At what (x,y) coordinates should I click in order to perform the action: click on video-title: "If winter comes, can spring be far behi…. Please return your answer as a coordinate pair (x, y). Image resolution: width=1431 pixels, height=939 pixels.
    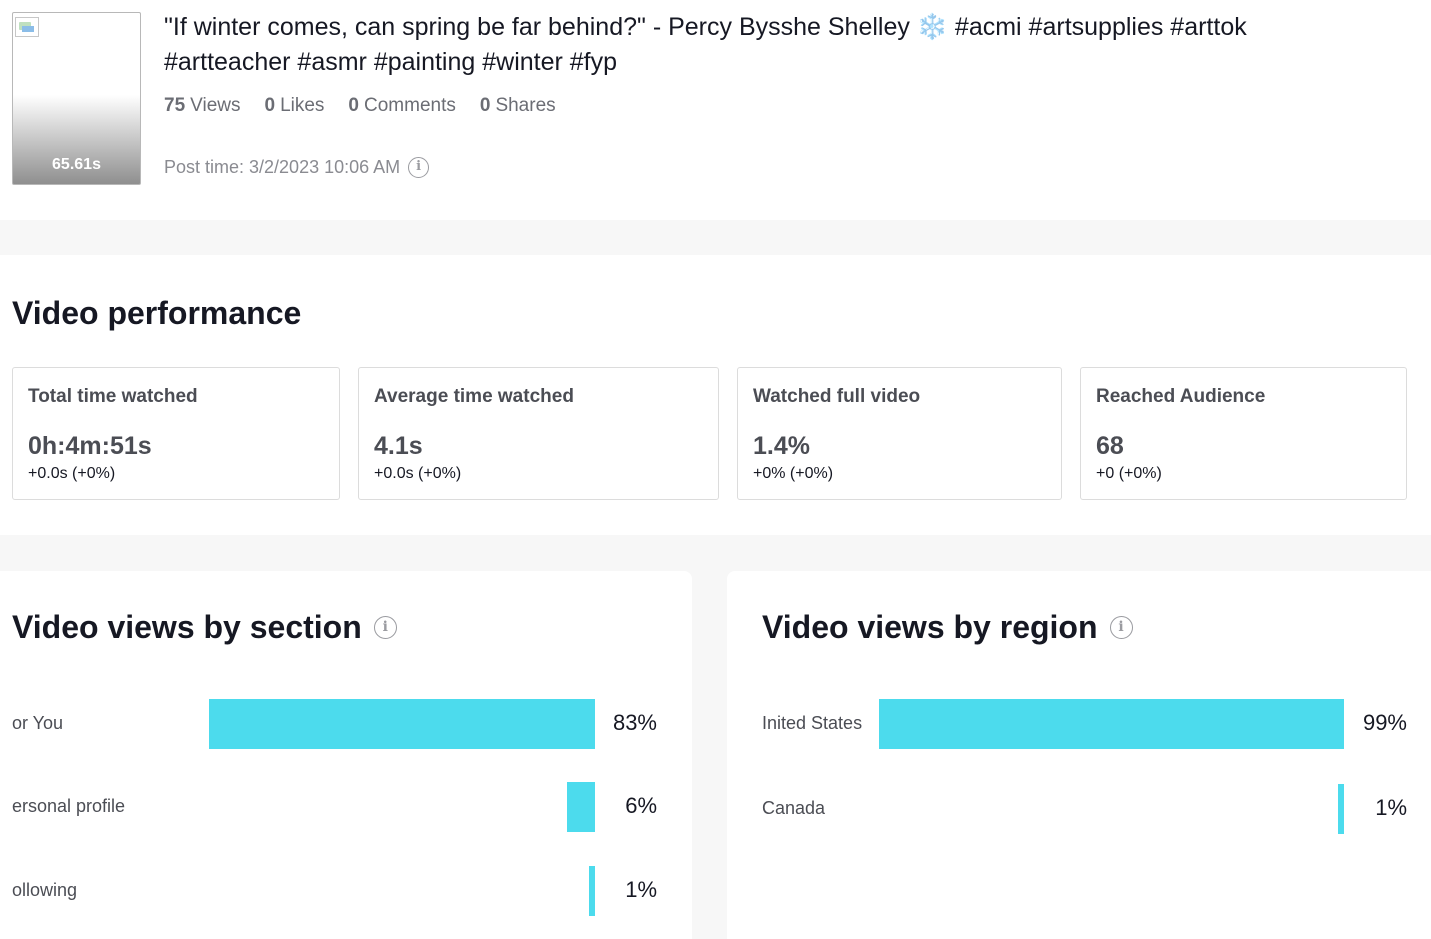
    Looking at the image, I should click on (754, 45).